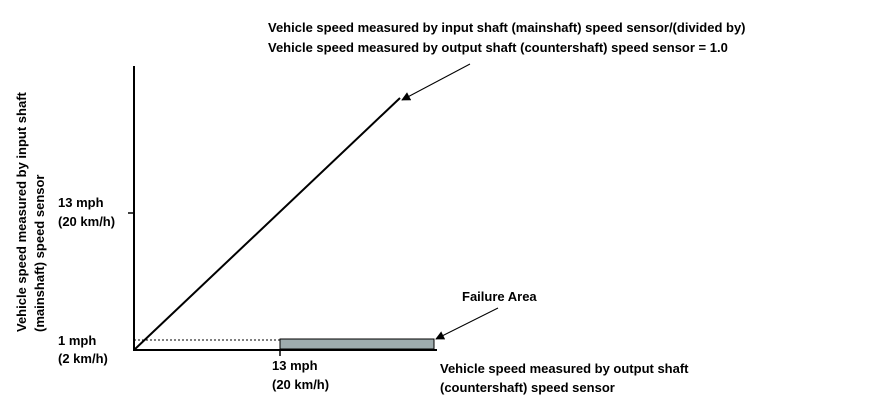 This screenshot has height=412, width=874. I want to click on x-axis-label-line1: Vehicle speed measured by output shaft, so click(564, 368).